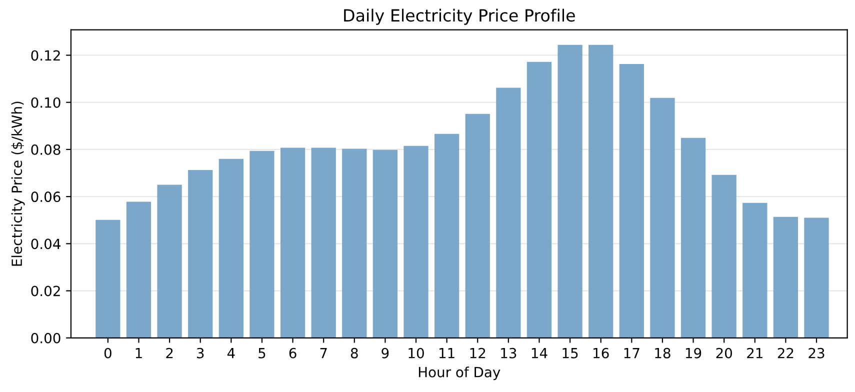  What do you see at coordinates (45, 197) in the screenshot?
I see `y-tick-label: 0.06` at bounding box center [45, 197].